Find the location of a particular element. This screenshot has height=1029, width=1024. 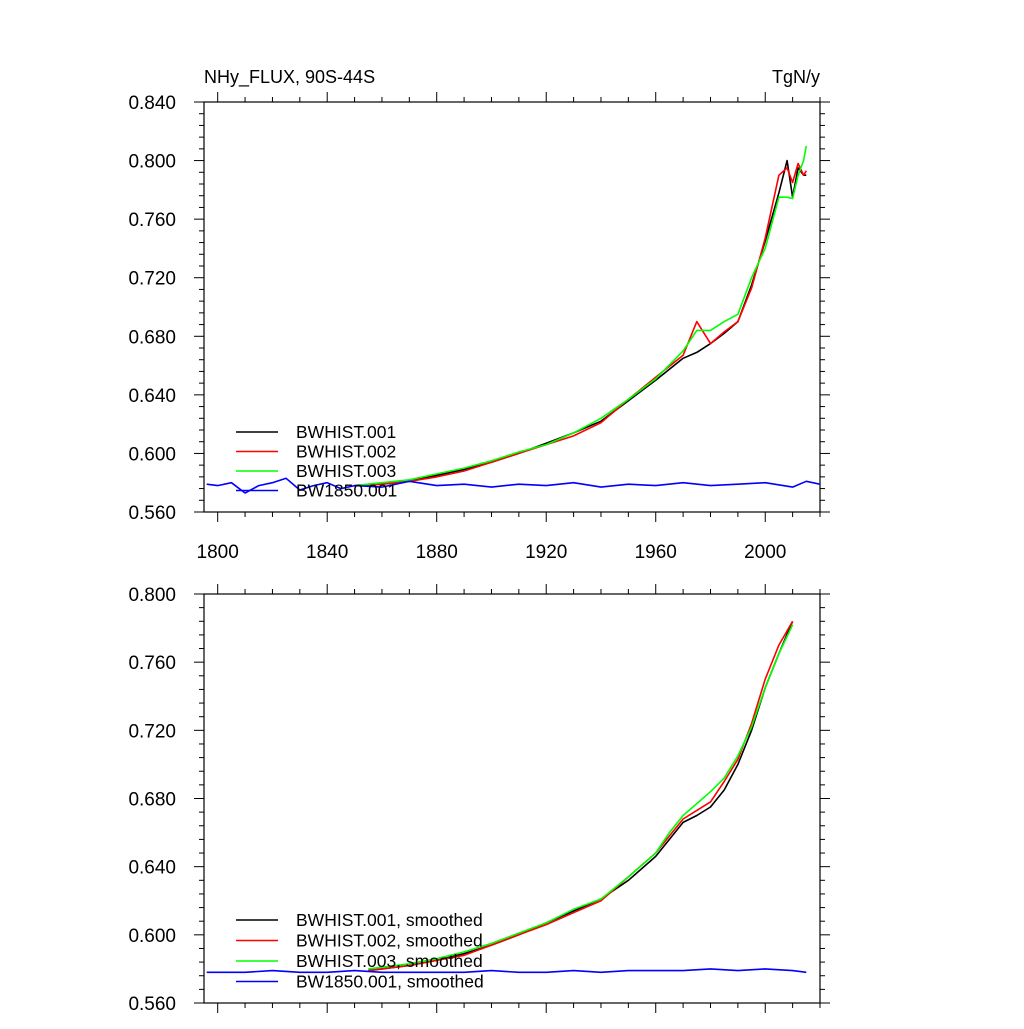

x-tick-label: 1920 is located at coordinates (546, 552).